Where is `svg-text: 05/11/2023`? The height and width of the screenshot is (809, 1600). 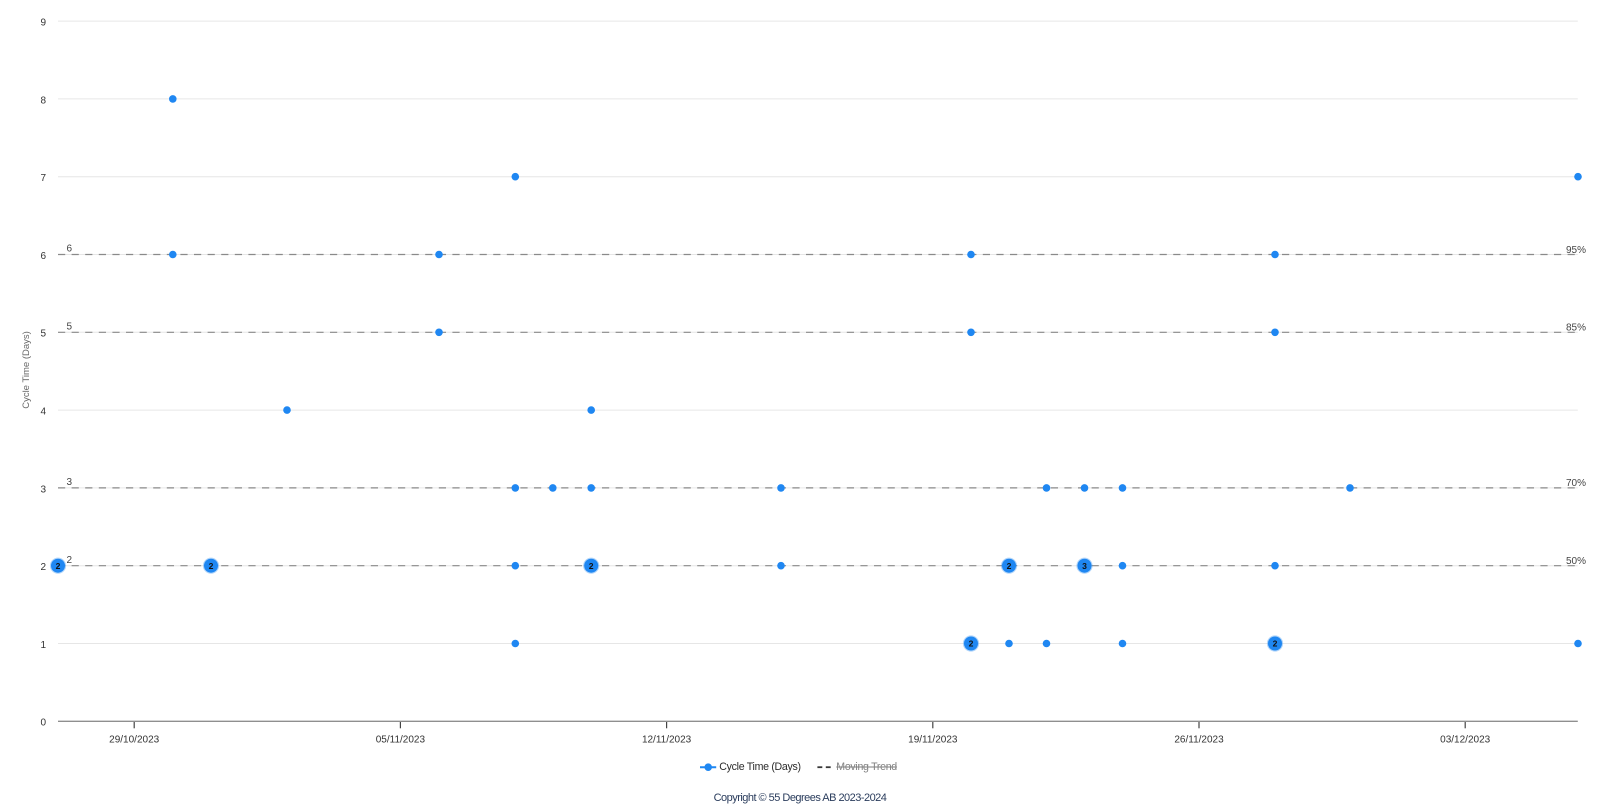
svg-text: 05/11/2023 is located at coordinates (401, 740).